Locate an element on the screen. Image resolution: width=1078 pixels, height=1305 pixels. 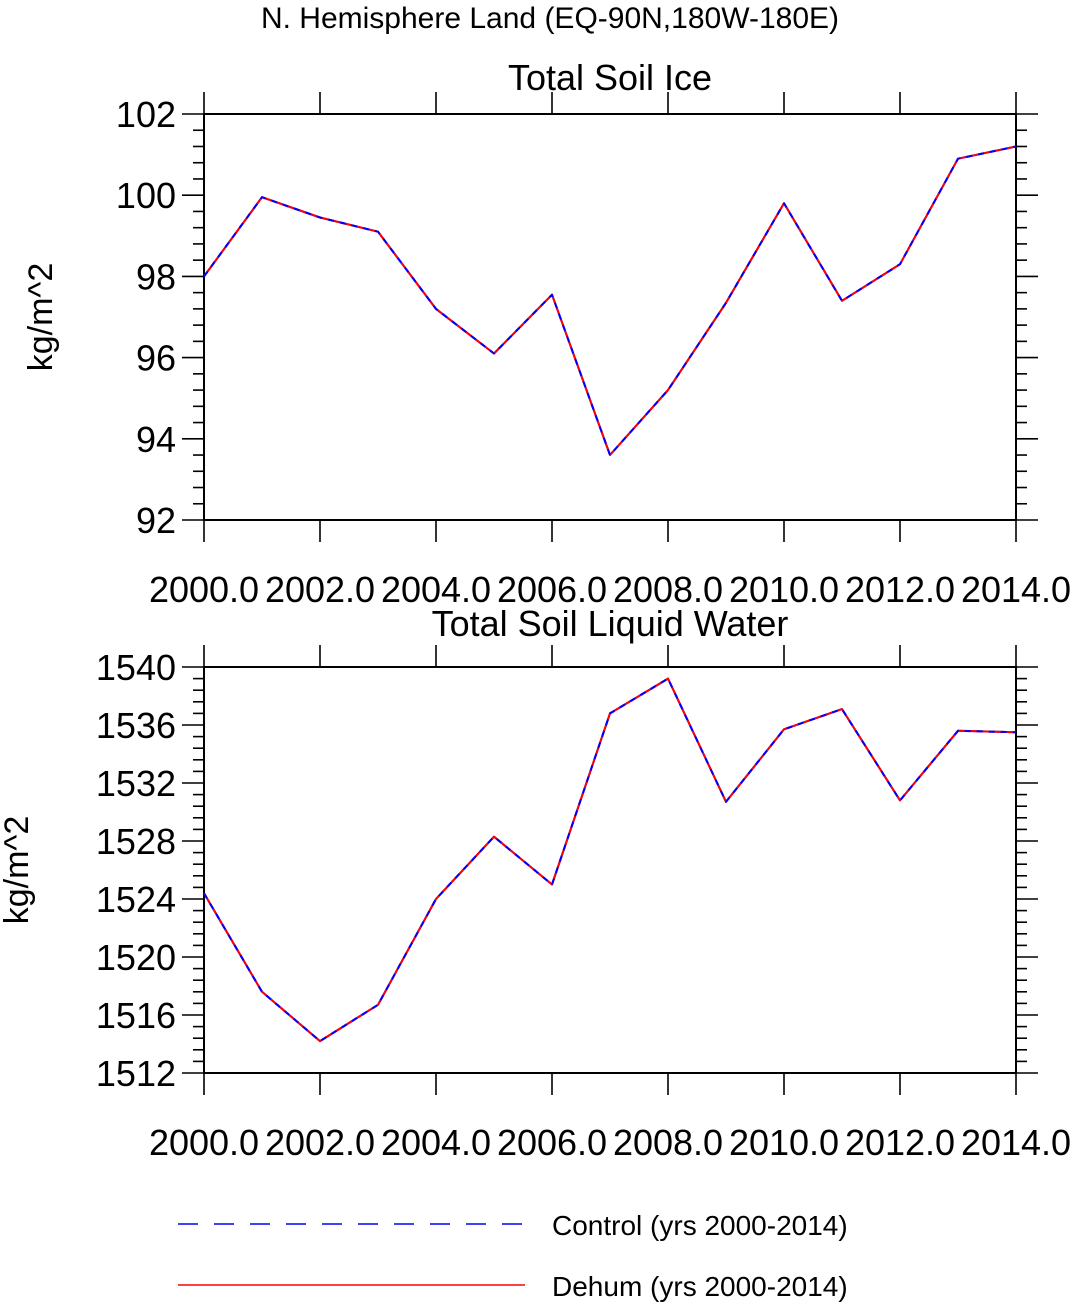
y-tick-label: 1528 is located at coordinates (136, 841).